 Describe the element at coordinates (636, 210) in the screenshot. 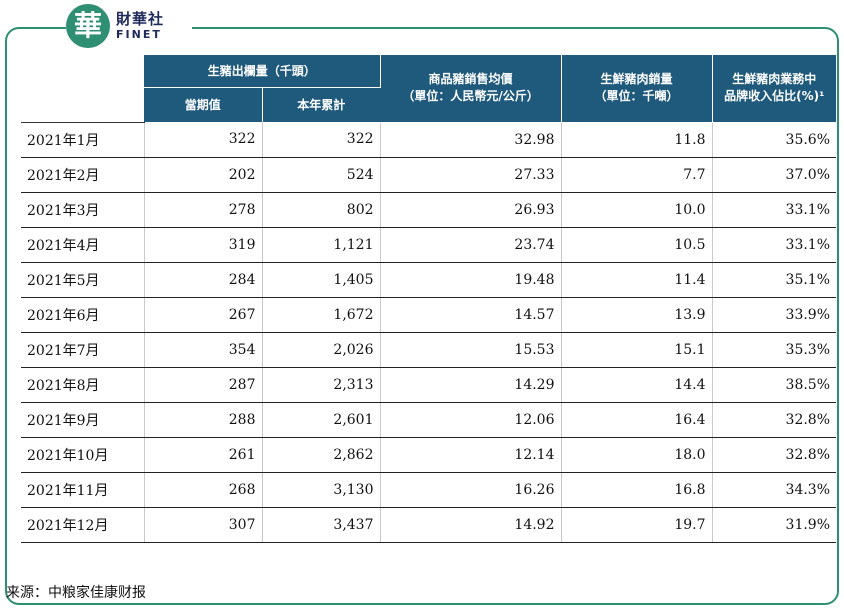

I see `pork-volume-cell: 10.0` at that location.